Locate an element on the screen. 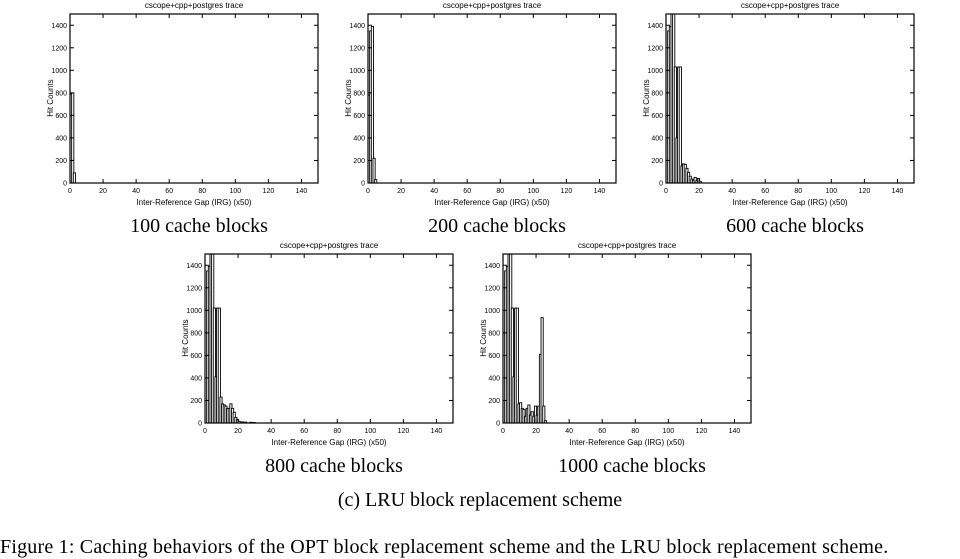 The image size is (960, 559). subplot-caption-100-cache-blocks: 100 cache blocks is located at coordinates (199, 226).